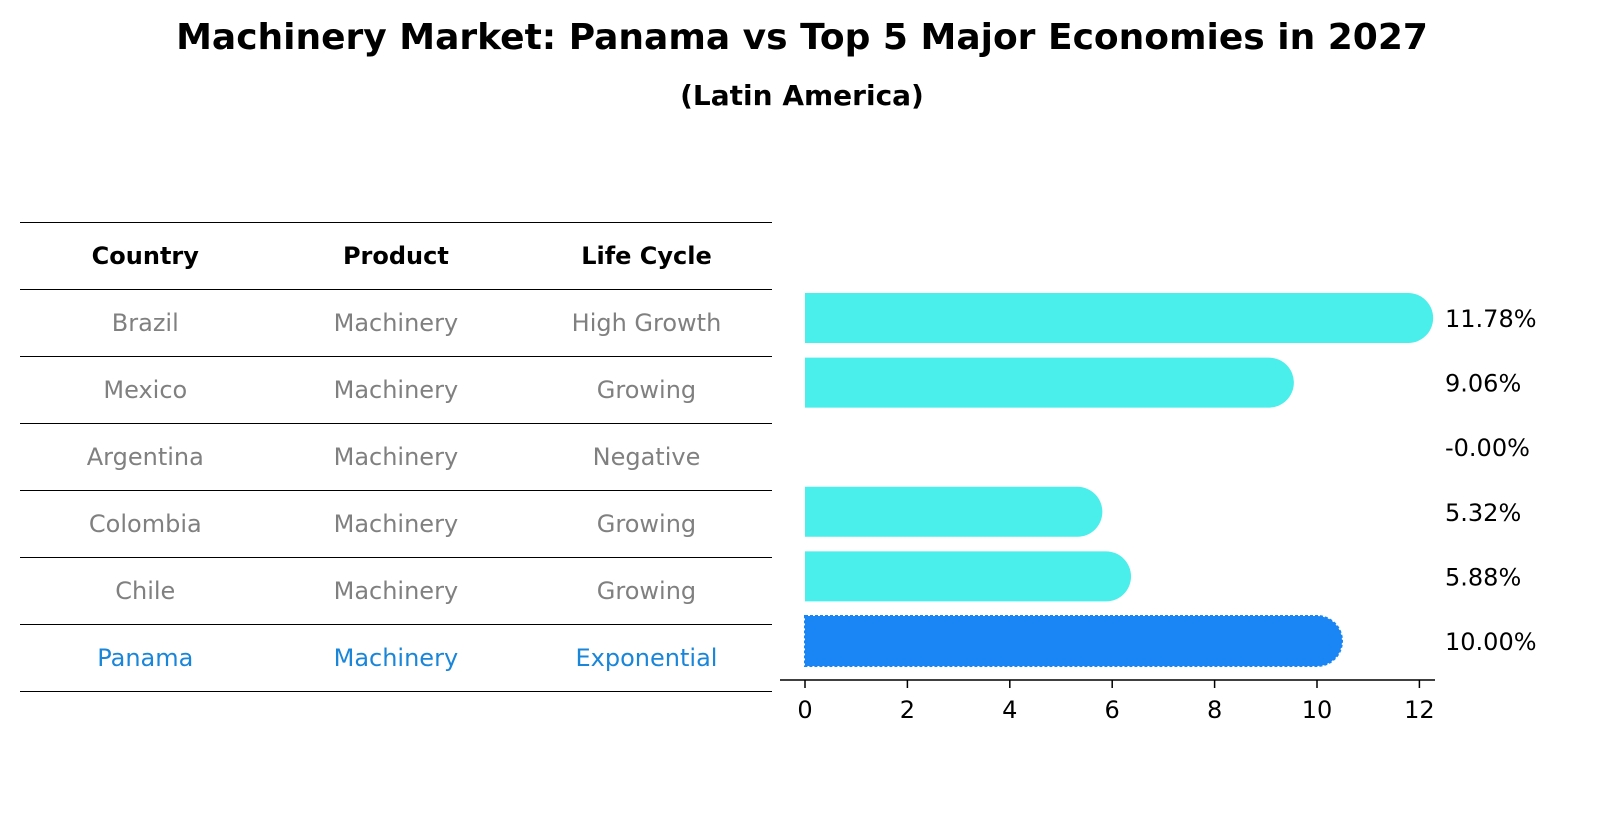 Image resolution: width=1604 pixels, height=823 pixels. I want to click on table-header-row: Country Product Life Cycle, so click(396, 256).